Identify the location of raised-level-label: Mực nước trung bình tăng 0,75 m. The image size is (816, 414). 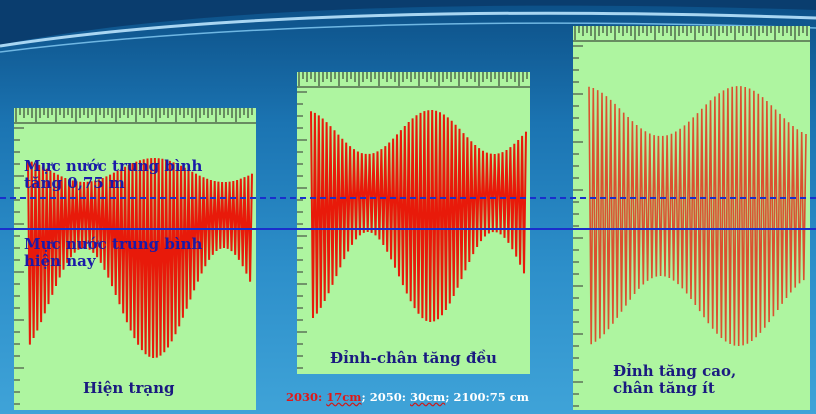
(113, 174).